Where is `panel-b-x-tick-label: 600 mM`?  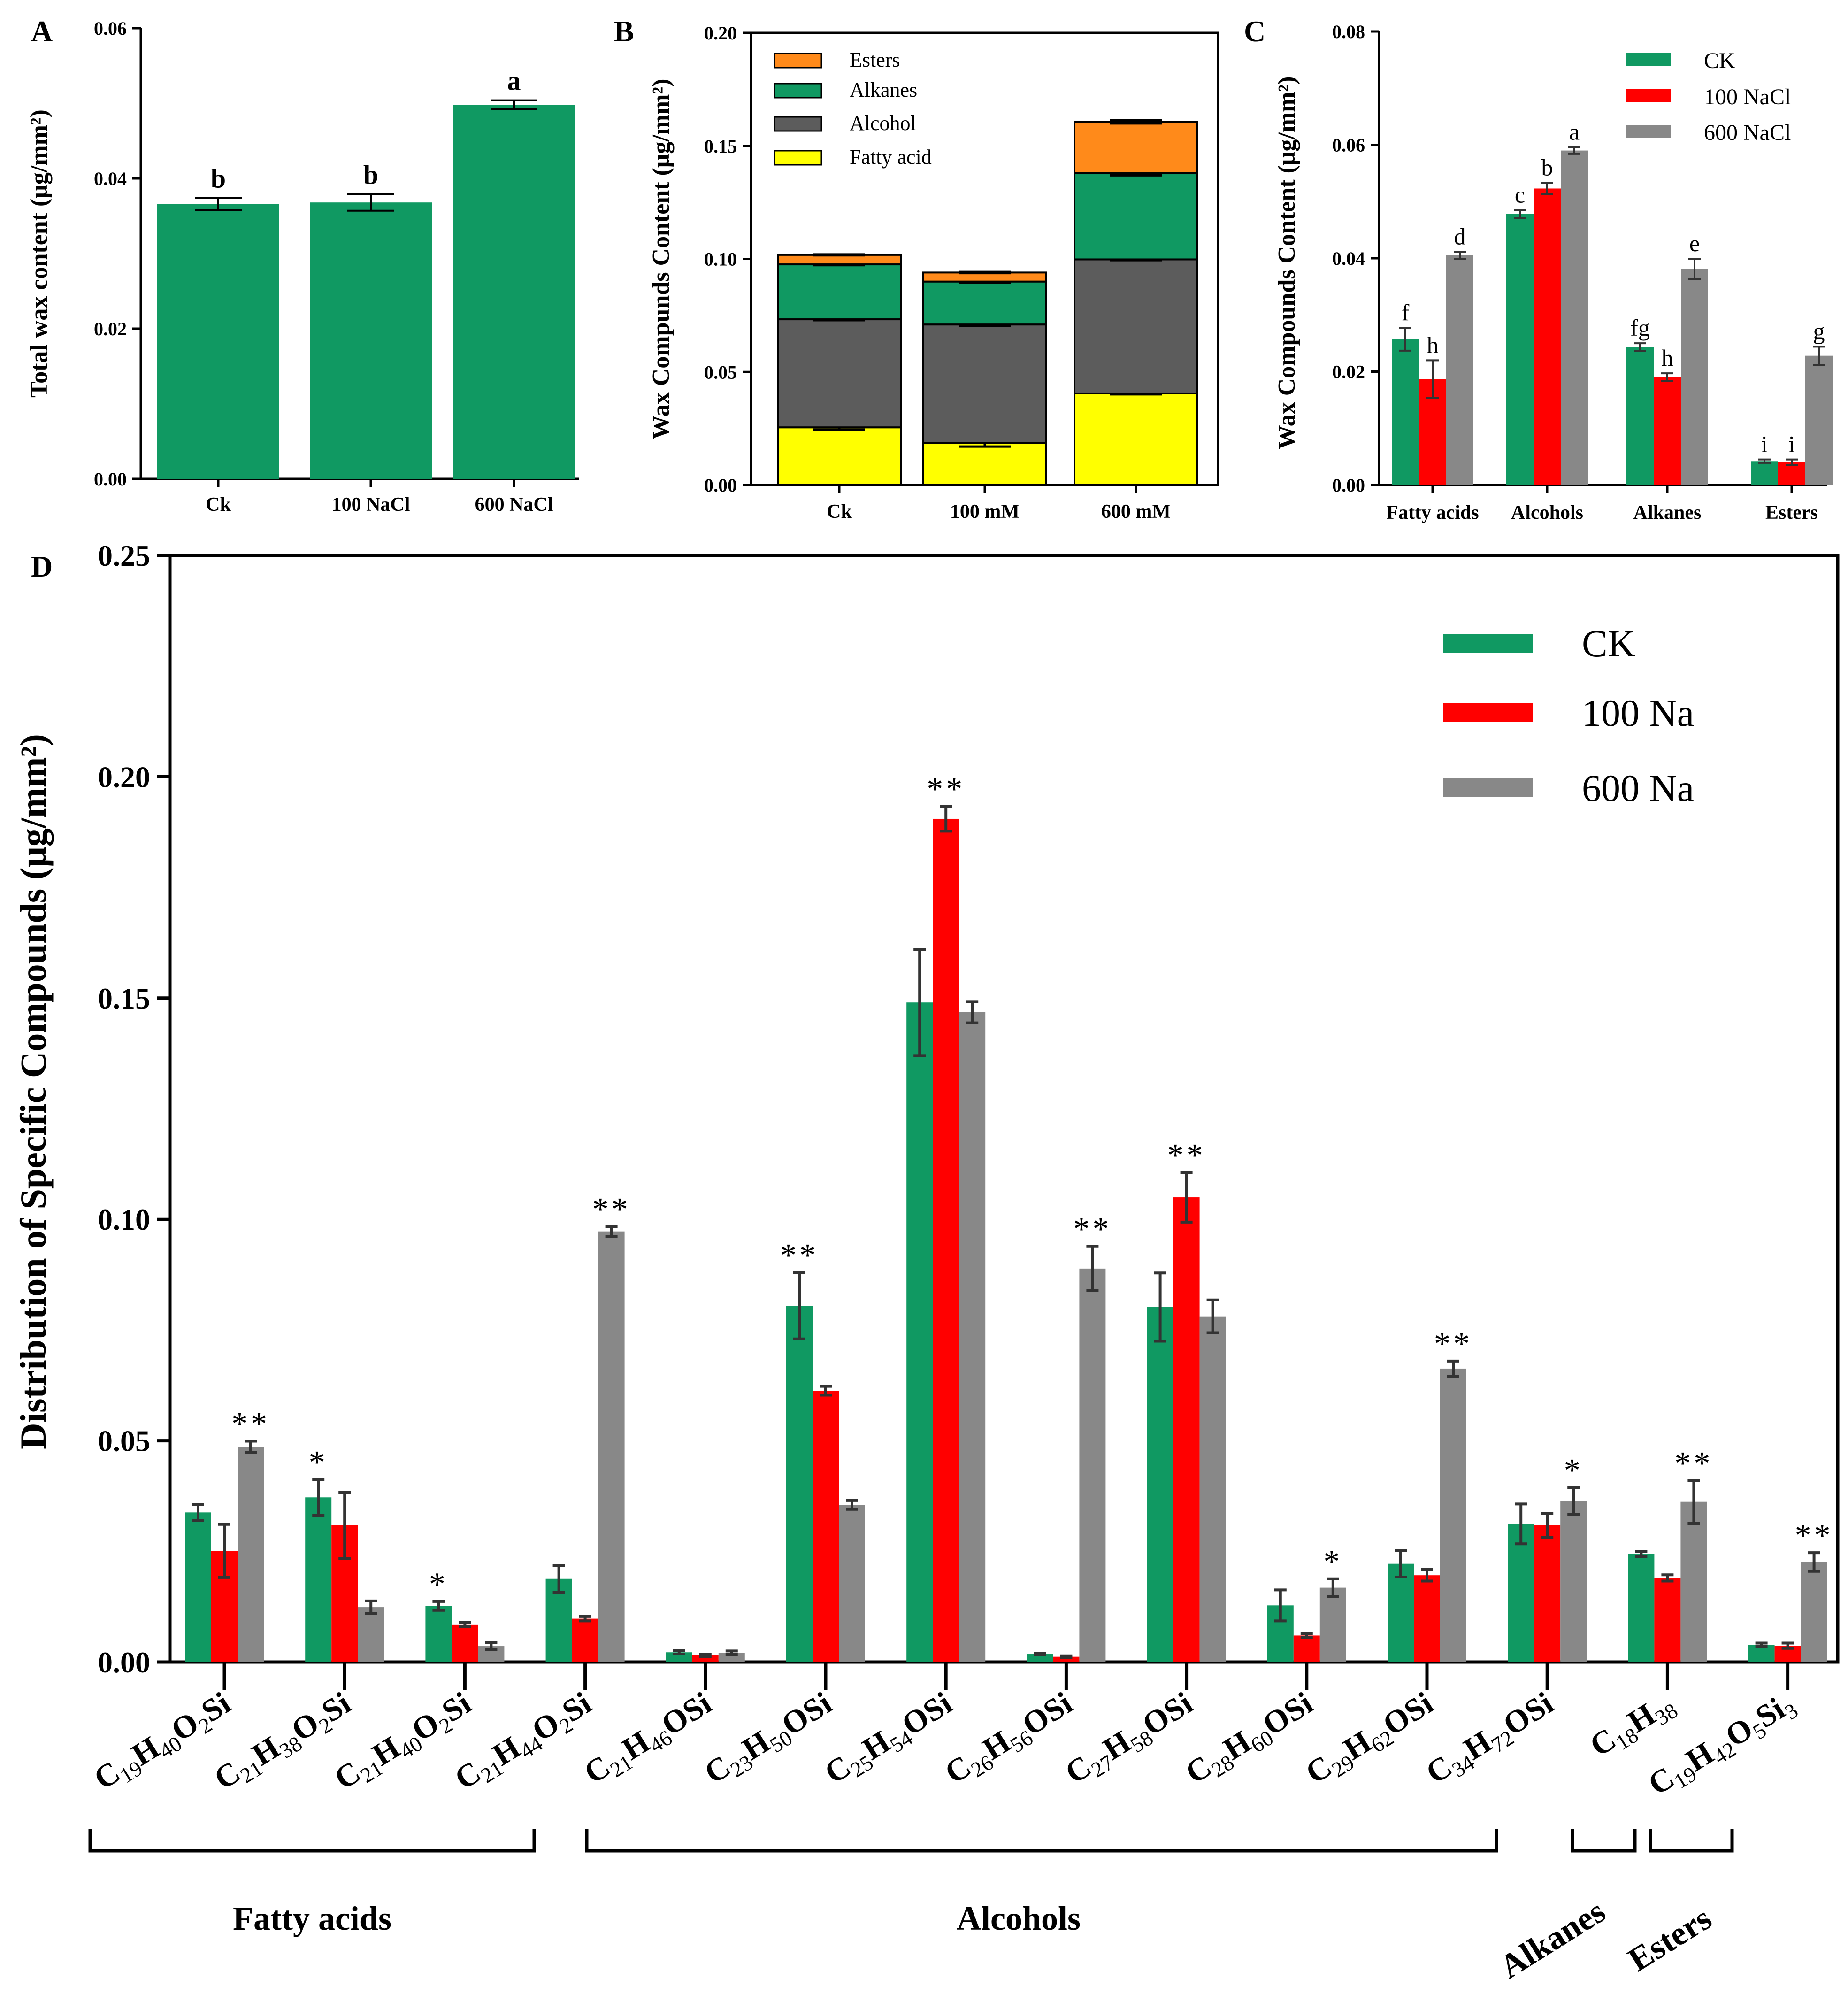 panel-b-x-tick-label: 600 mM is located at coordinates (1136, 512).